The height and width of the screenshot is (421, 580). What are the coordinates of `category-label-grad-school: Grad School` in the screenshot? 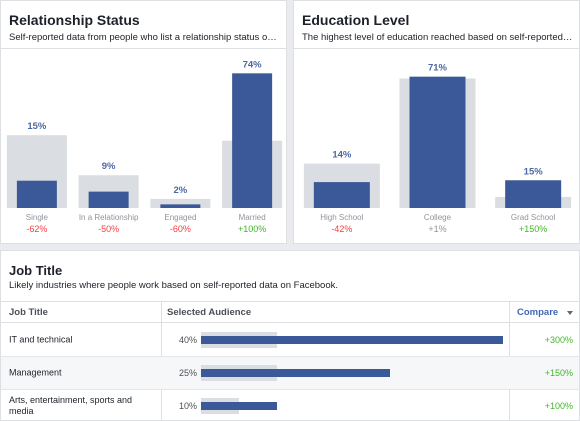 It's located at (533, 217).